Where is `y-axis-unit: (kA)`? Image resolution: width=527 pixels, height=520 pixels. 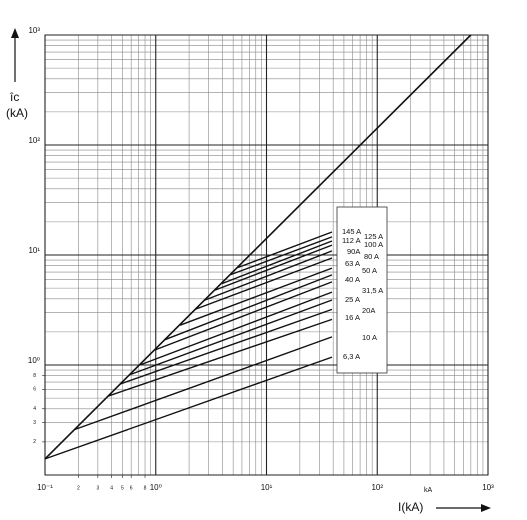
y-axis-unit: (kA) is located at coordinates (17, 113).